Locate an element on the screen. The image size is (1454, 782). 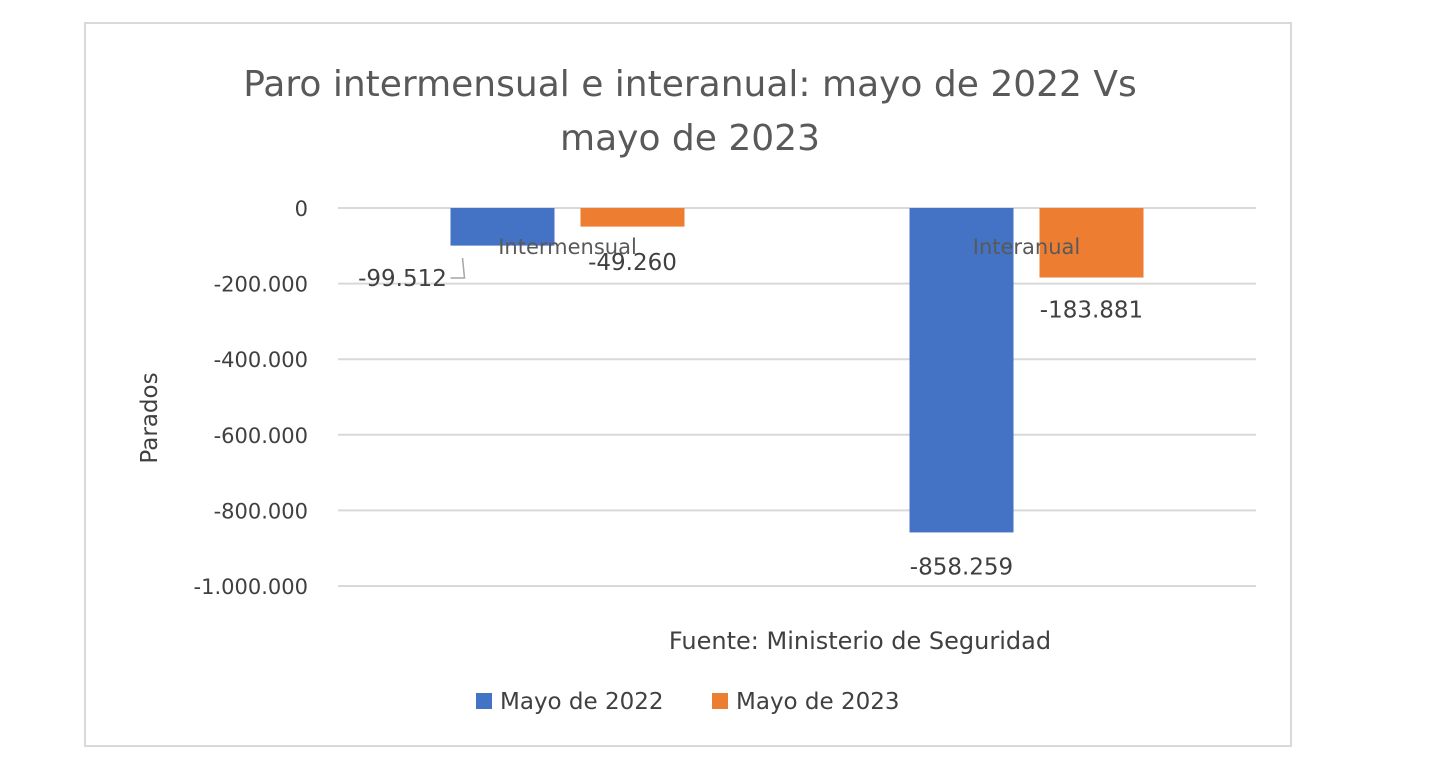
bar-mayo-de-2023-interanual is located at coordinates (1091, 243).